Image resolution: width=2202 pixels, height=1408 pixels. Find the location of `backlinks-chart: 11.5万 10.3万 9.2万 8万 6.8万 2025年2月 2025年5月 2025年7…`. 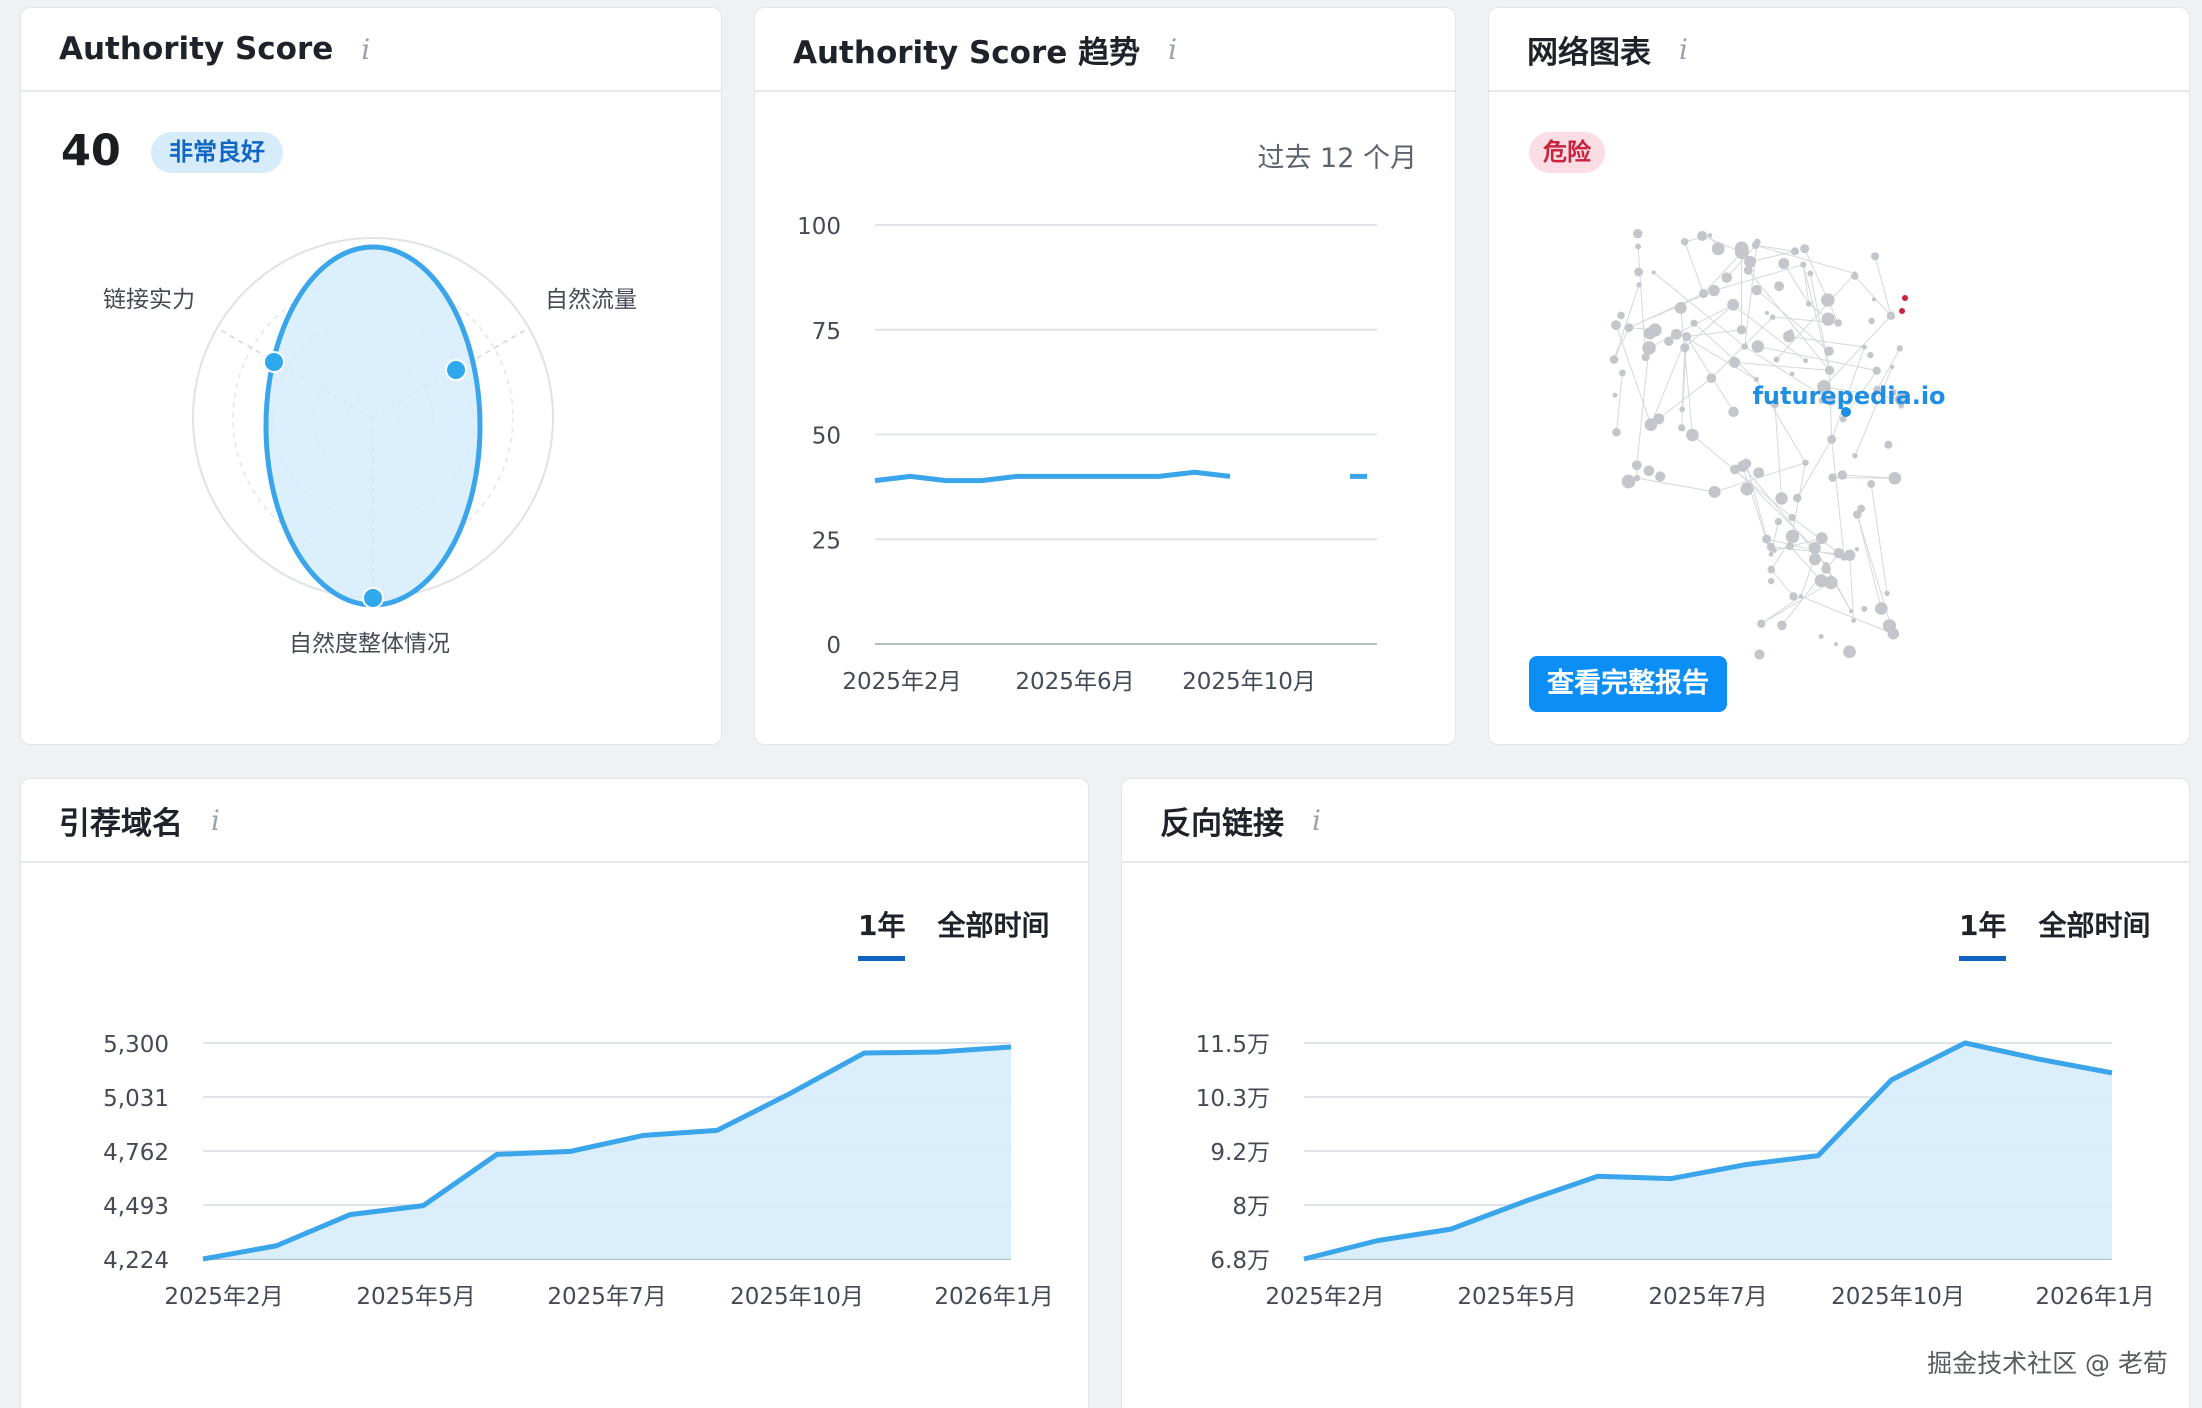

backlinks-chart: 11.5万 10.3万 9.2万 8万 6.8万 2025年2月 2025年5月 2025年7… is located at coordinates (1675, 1171).